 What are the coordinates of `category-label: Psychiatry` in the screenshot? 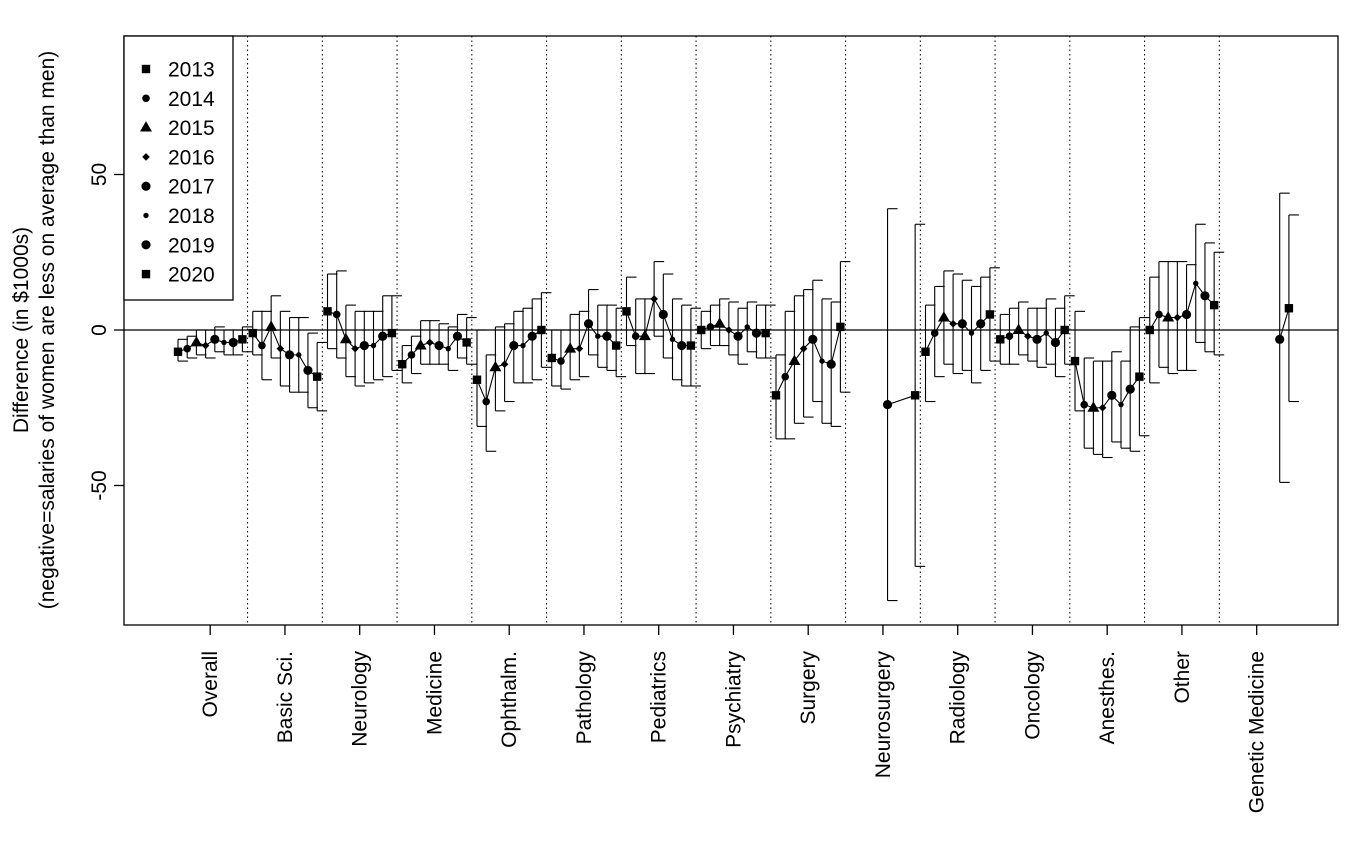 It's located at (733, 699).